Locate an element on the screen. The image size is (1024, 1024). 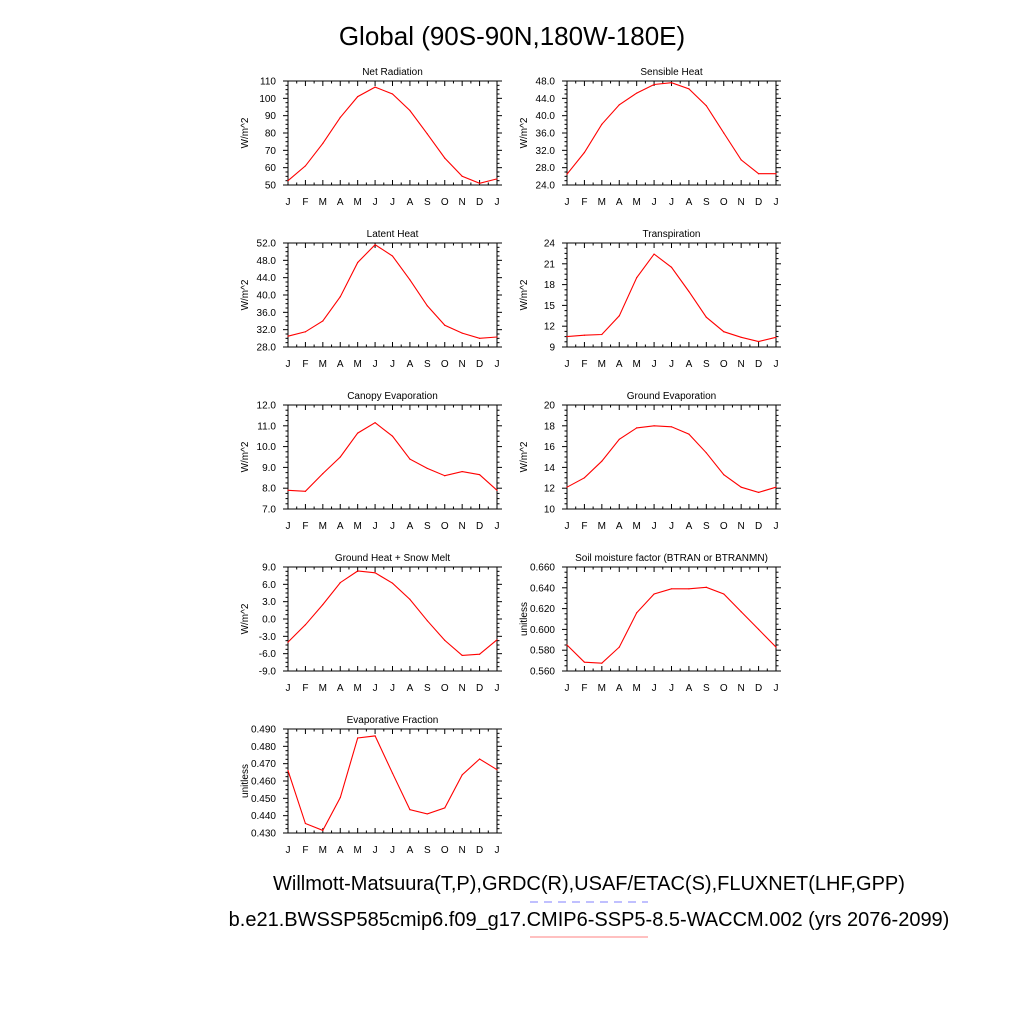
y-tick-label: 48.0 is located at coordinates (267, 261).